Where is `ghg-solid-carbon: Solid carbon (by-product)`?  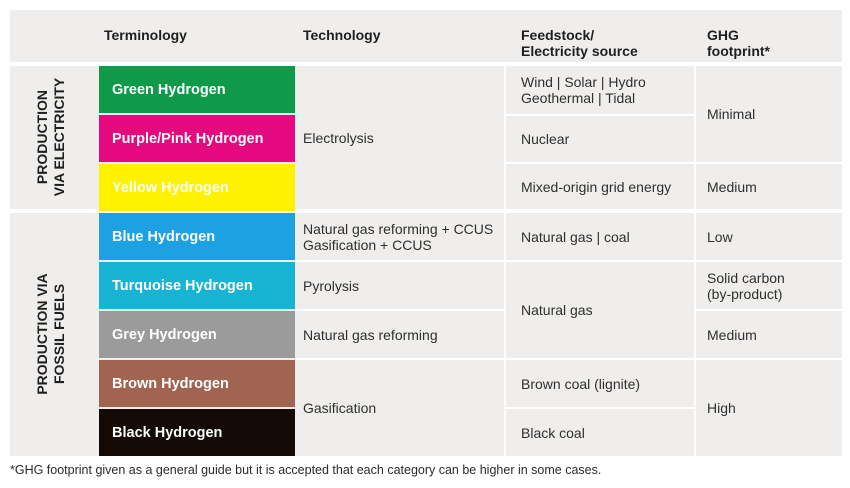 ghg-solid-carbon: Solid carbon (by-product) is located at coordinates (746, 285).